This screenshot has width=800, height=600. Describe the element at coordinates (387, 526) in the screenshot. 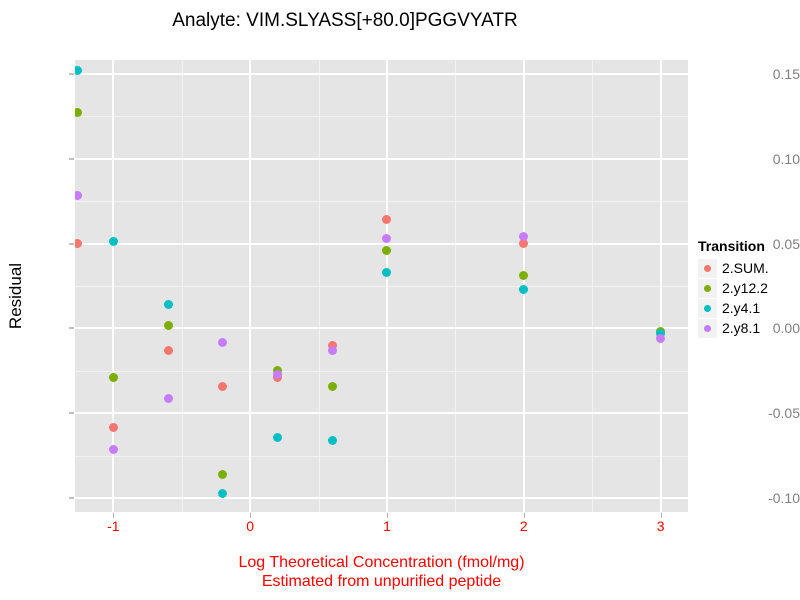

I see `x-tick-label: 1` at that location.